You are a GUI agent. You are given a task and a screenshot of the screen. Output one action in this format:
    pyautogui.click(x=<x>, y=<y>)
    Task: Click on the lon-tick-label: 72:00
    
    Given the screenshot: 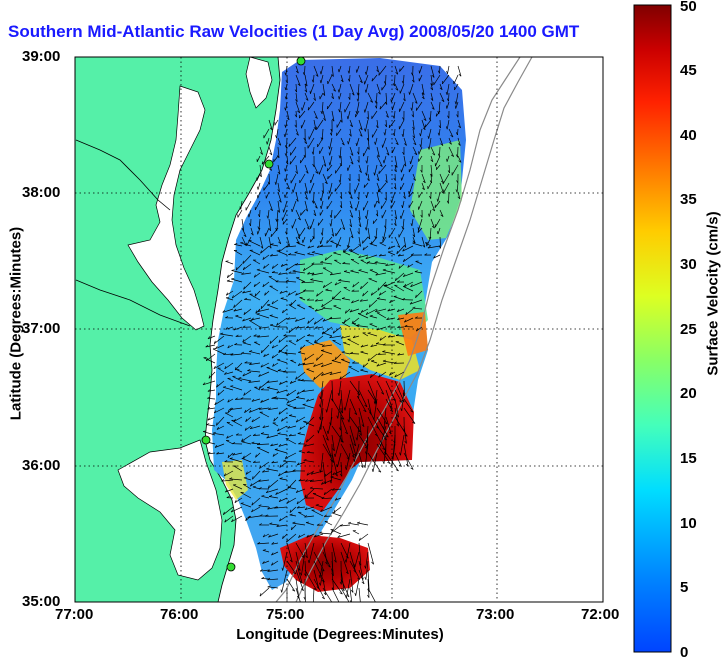 What is the action you would take?
    pyautogui.click(x=600, y=614)
    